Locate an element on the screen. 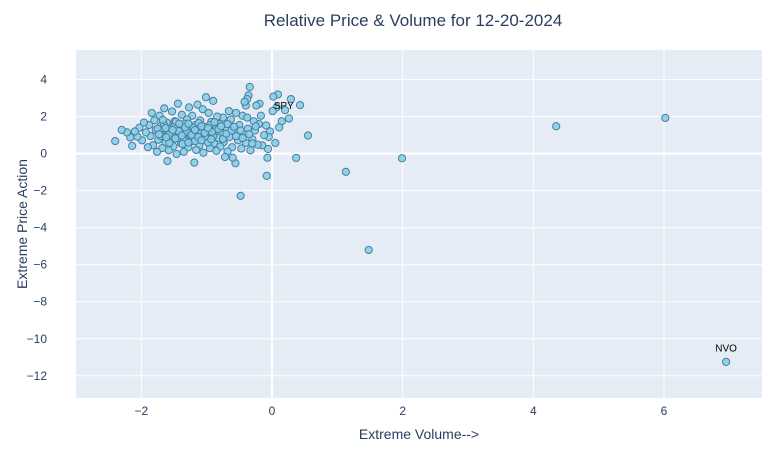 The image size is (776, 455). y-tick-label: −4 is located at coordinates (40, 228).